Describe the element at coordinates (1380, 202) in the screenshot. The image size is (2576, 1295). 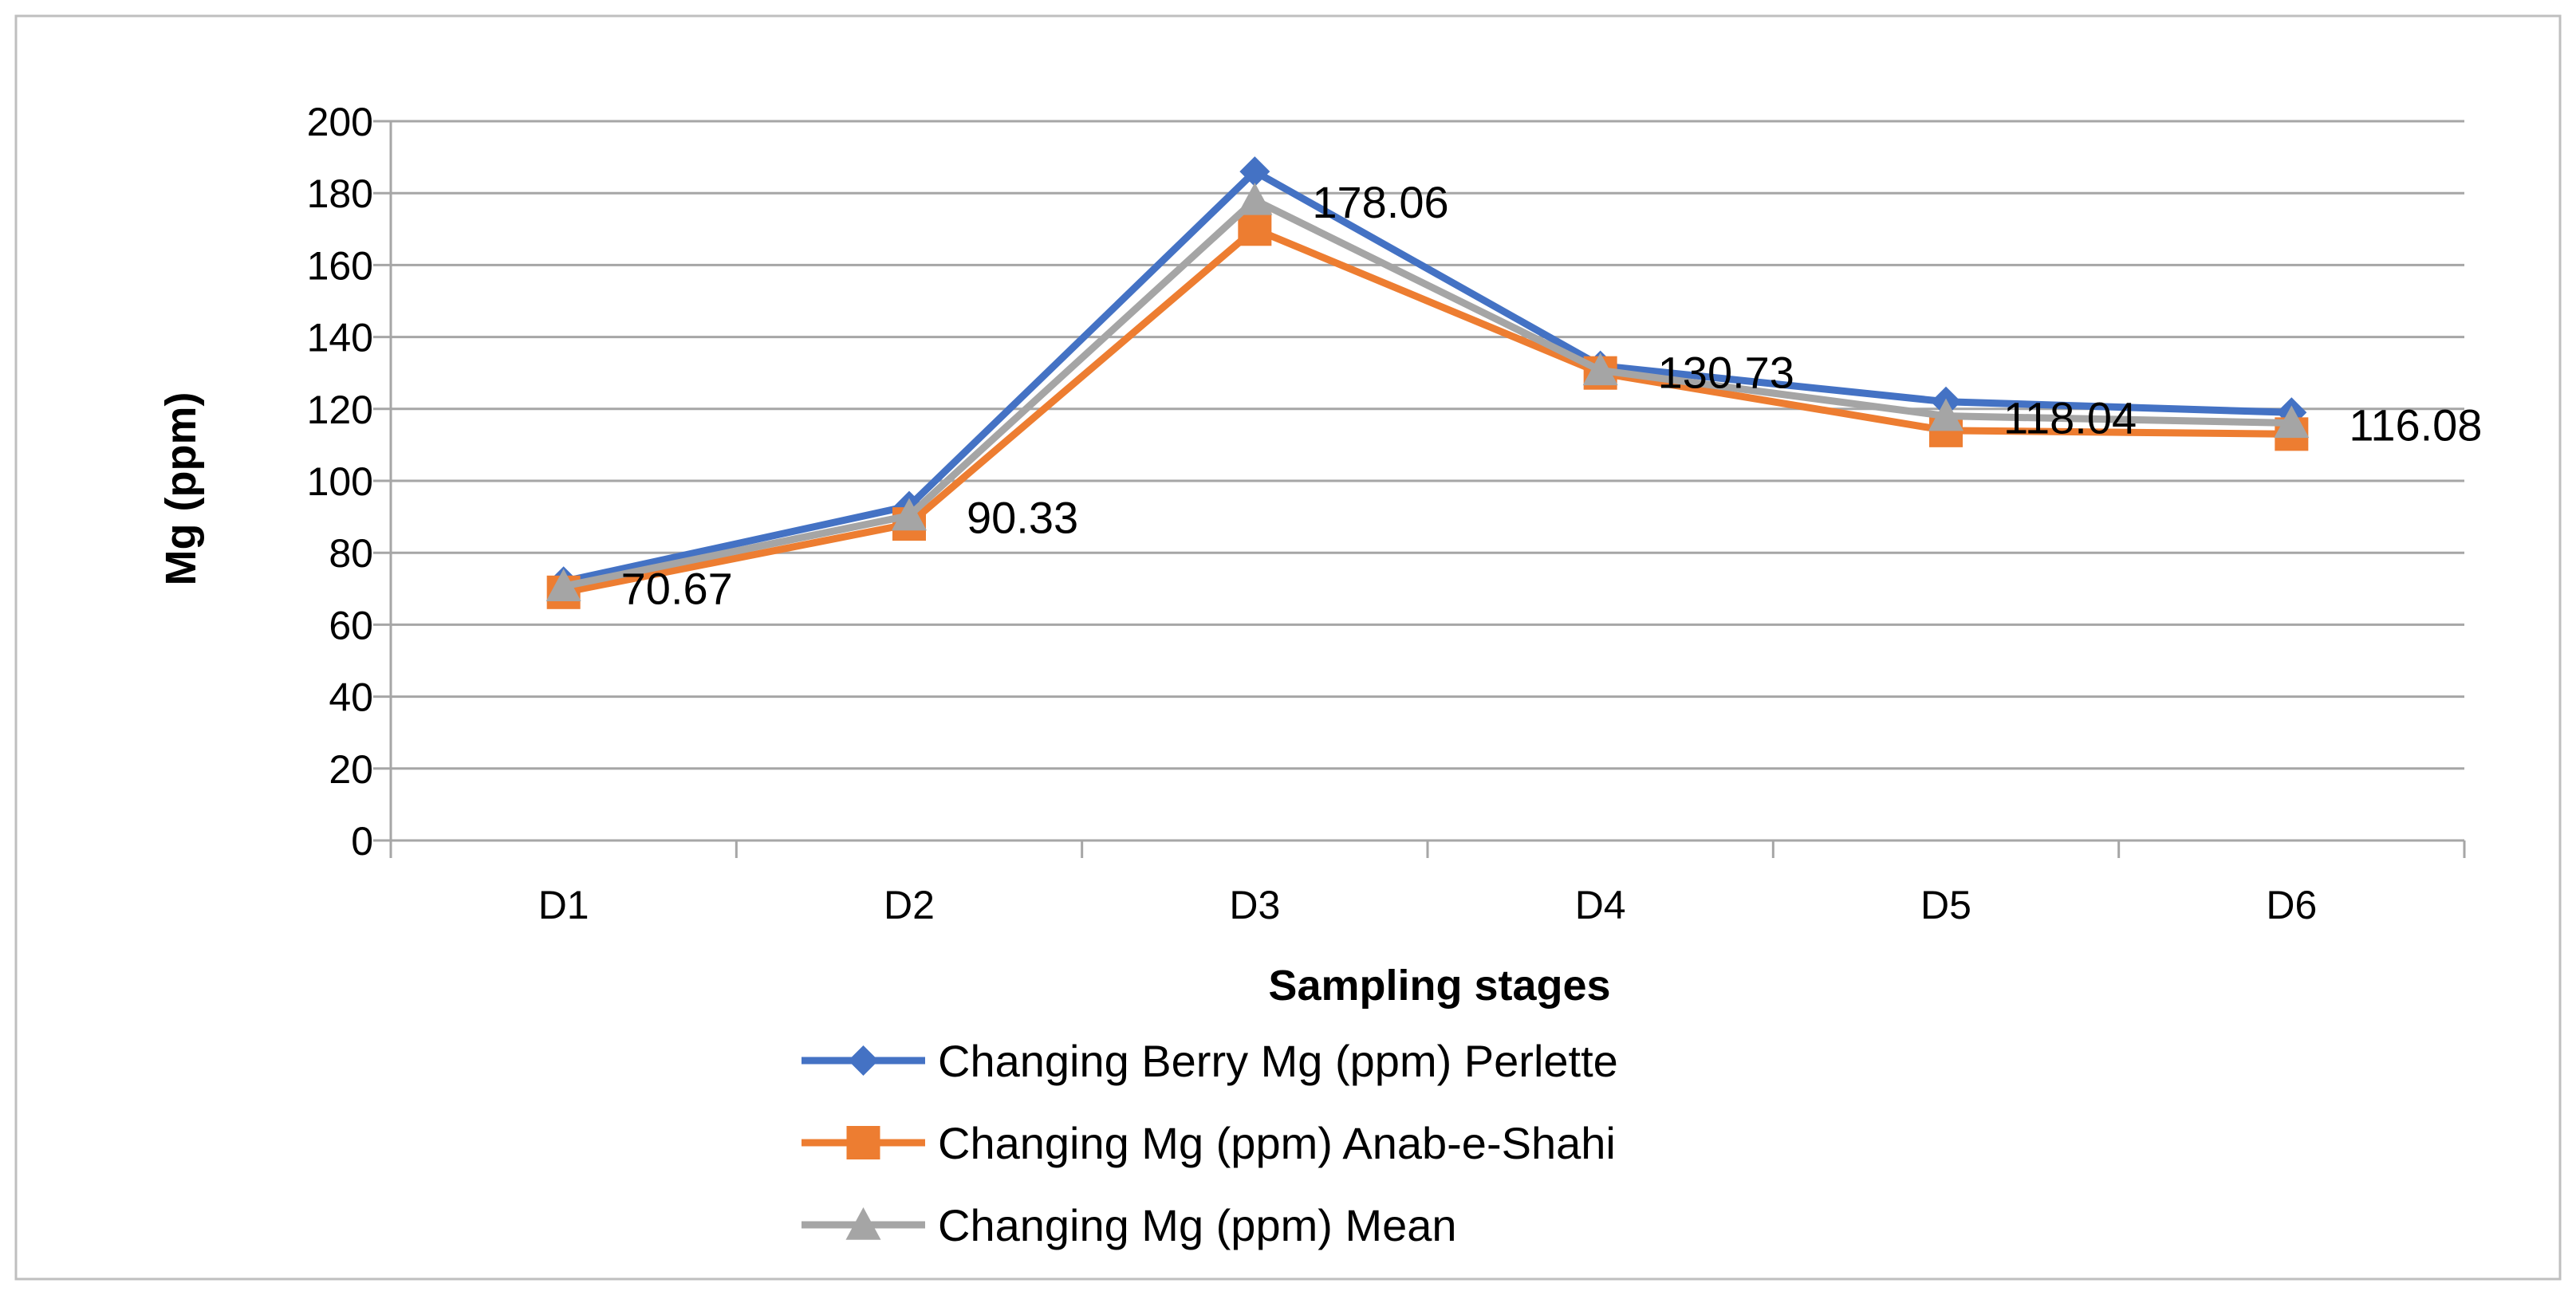
I see `data-label: 178.06` at that location.